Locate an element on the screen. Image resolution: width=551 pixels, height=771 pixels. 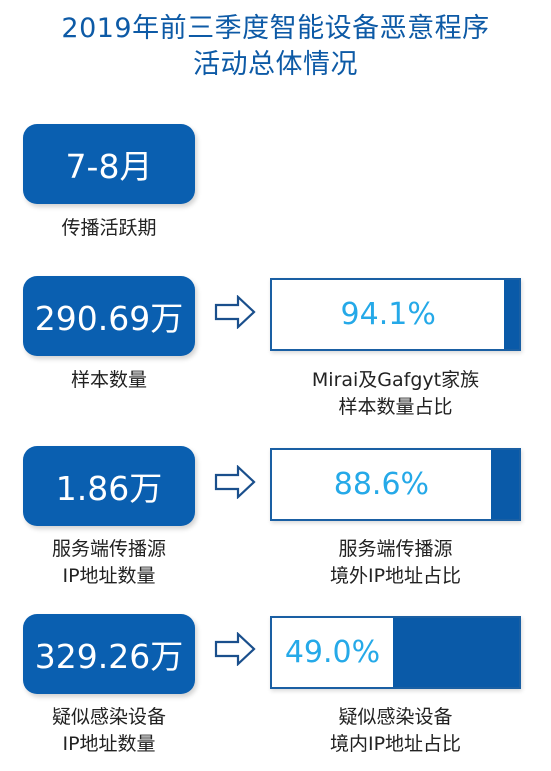
sample-share-value: 94.1% is located at coordinates (388, 314).